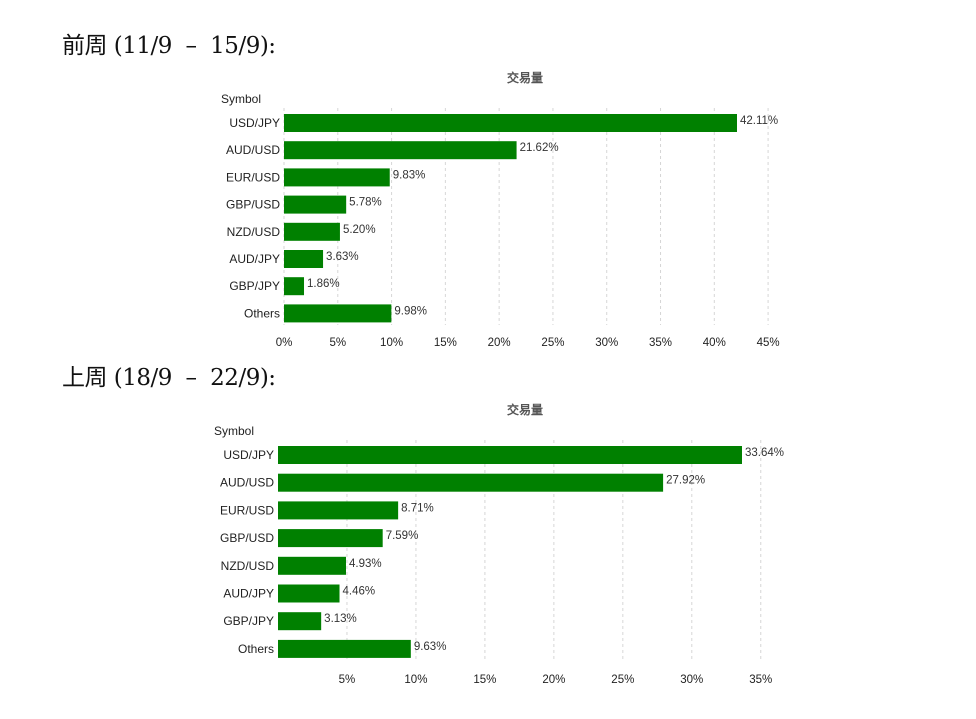  I want to click on page-heading-last-week: 上周 (18/9 – 22/9):, so click(169, 378).